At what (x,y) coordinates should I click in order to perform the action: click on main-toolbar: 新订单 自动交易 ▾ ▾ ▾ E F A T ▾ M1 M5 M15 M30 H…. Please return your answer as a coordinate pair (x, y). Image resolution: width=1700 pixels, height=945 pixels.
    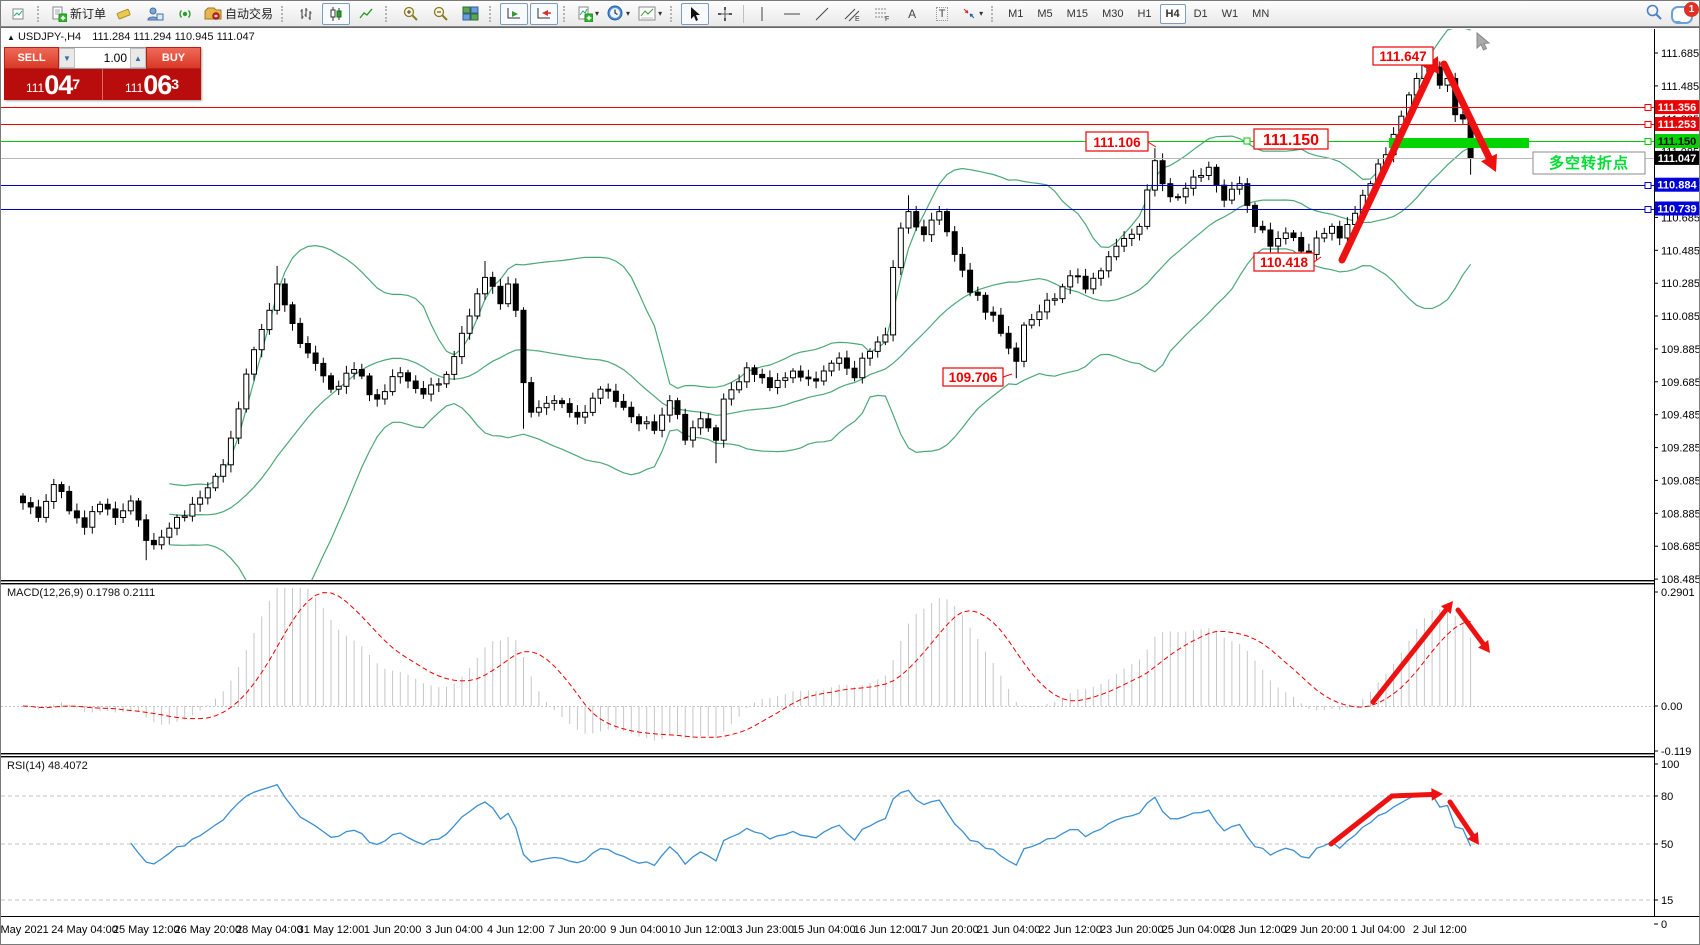
    Looking at the image, I should click on (850, 14).